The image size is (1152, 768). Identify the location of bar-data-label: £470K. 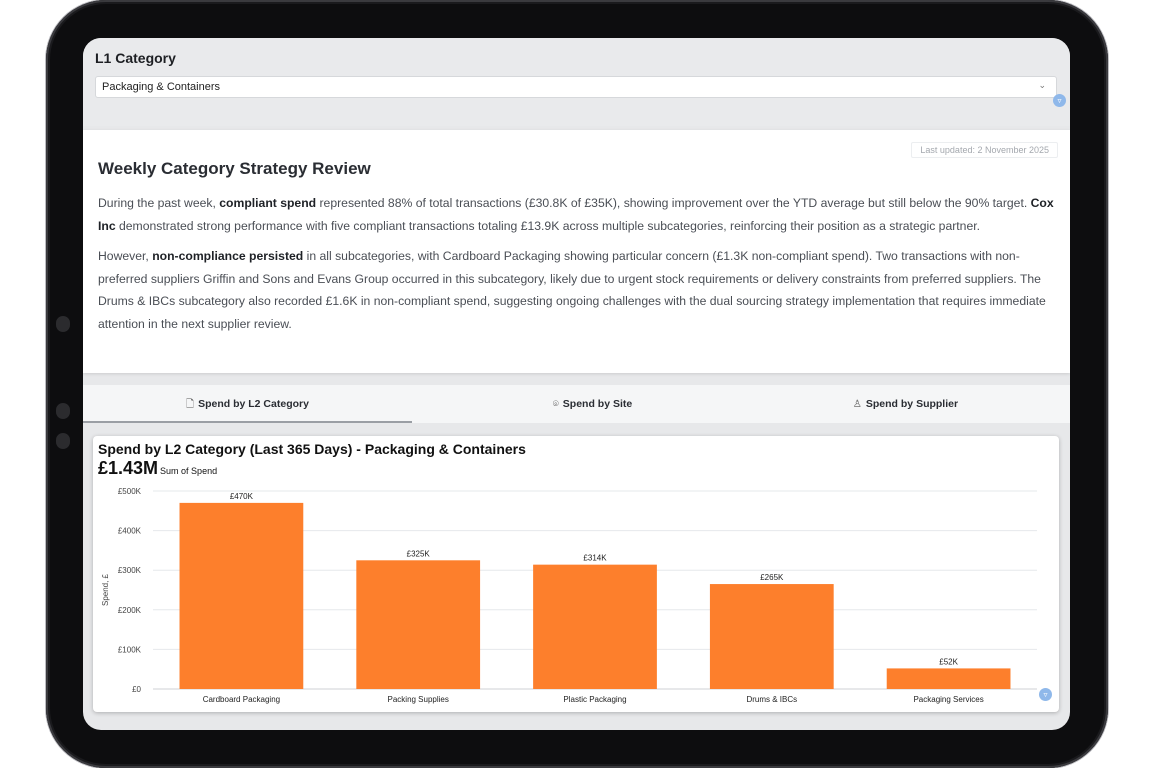
(242, 496).